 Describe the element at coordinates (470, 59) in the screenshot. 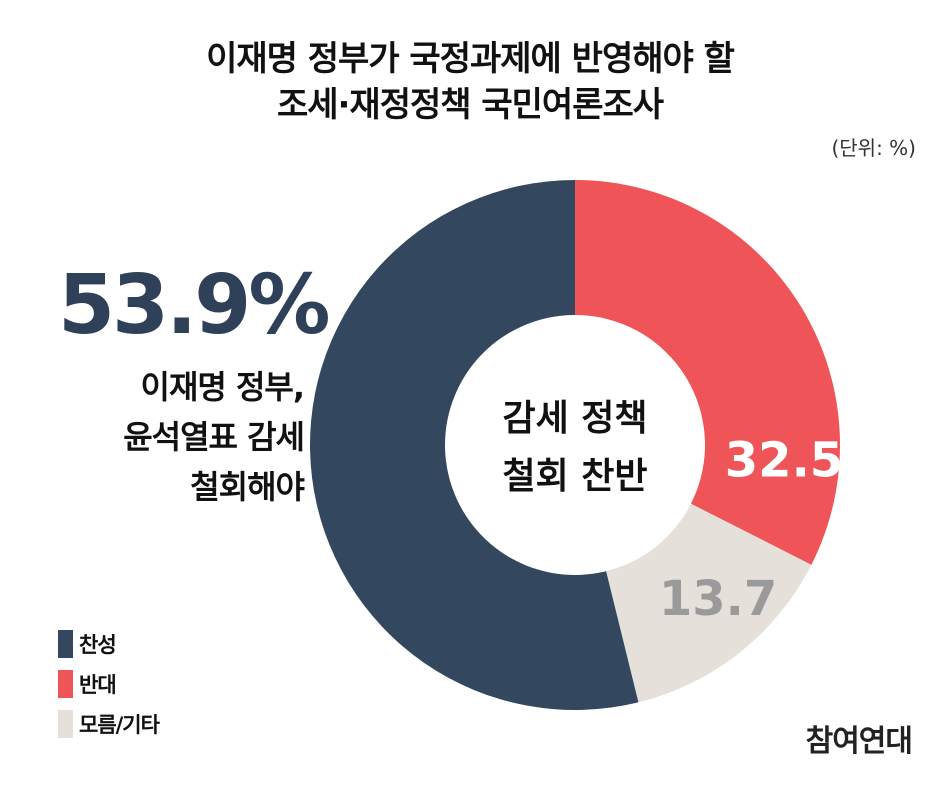

I see `chart-title-line1: 이재명 정부가 국정과제에 반영해야 할` at that location.